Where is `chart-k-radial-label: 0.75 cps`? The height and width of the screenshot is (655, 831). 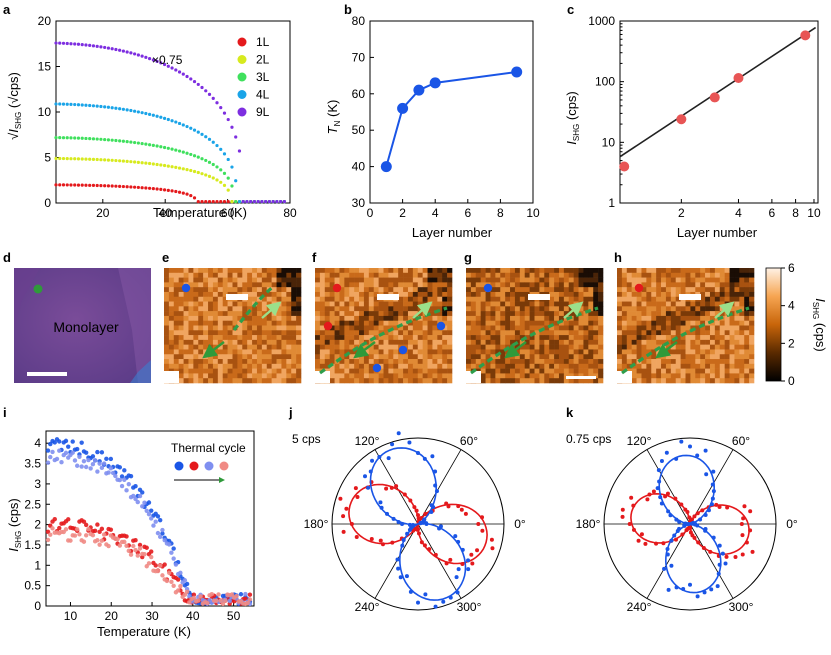
chart-k-radial-label: 0.75 cps is located at coordinates (588, 439).